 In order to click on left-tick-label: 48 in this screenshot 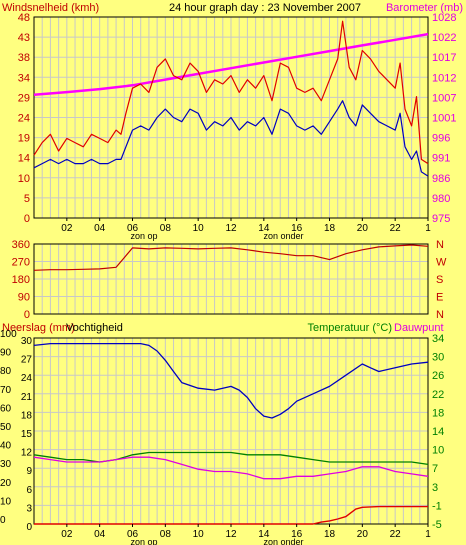, I will do `click(24, 18)`.